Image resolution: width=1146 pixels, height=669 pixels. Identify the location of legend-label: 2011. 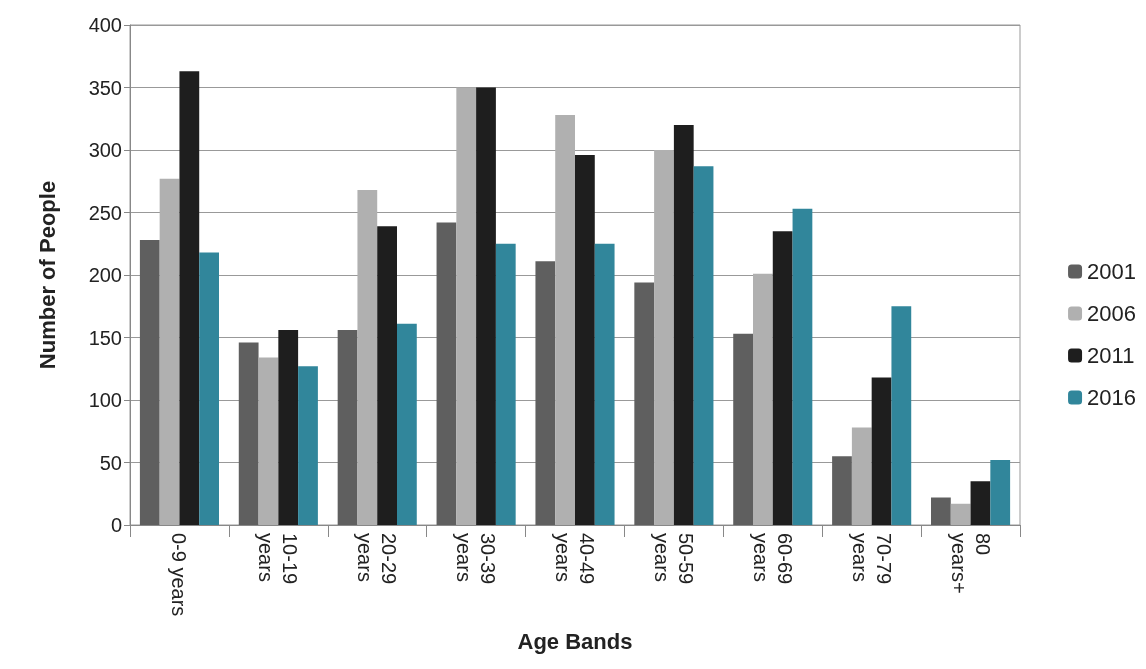
(1111, 355).